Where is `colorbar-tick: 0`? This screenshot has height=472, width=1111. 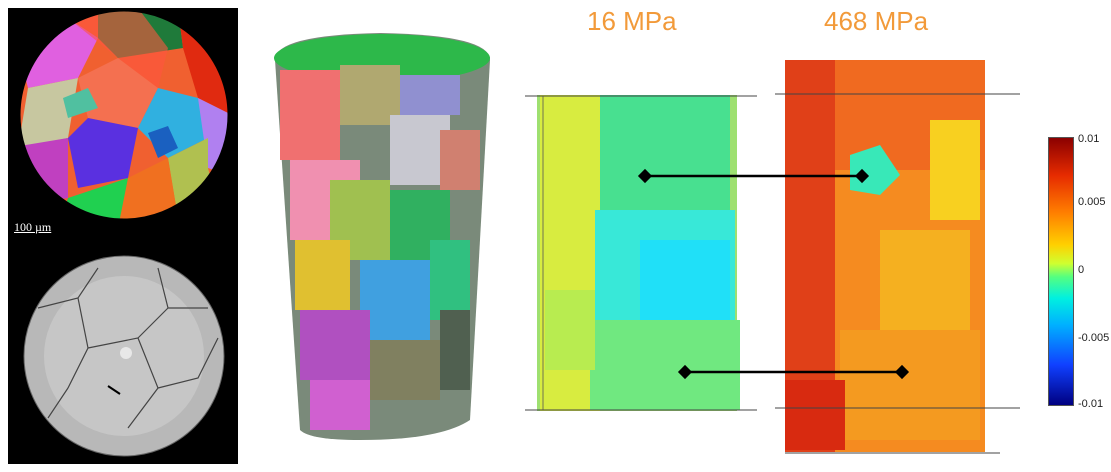 colorbar-tick: 0 is located at coordinates (1081, 270).